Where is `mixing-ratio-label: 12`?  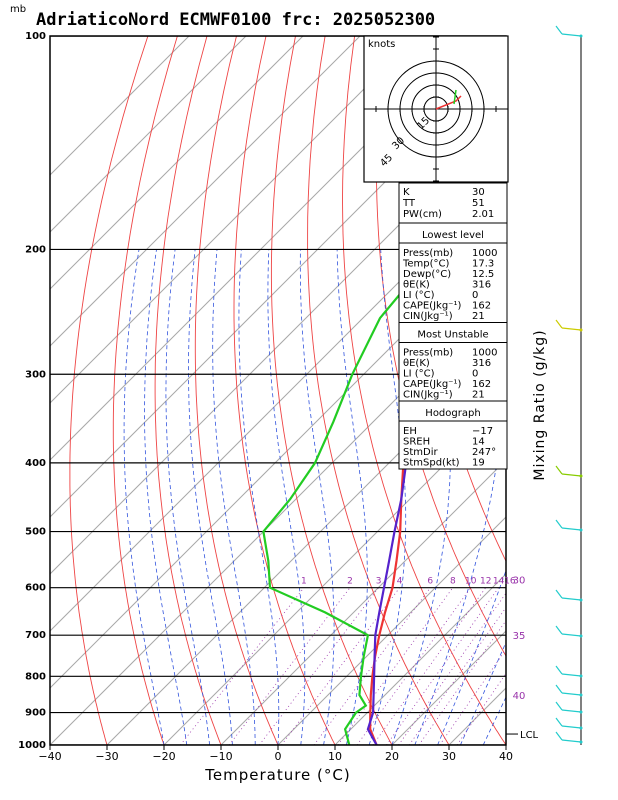 mixing-ratio-label: 12 is located at coordinates (485, 582).